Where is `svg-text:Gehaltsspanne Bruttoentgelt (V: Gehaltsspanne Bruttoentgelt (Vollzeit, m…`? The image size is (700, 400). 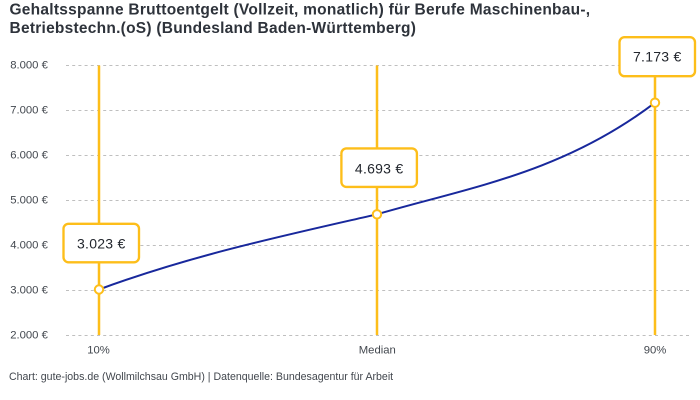
svg-text:Gehaltsspanne Bruttoentgelt (V: Gehaltsspanne Bruttoentgelt (Vollzeit, m… is located at coordinates (300, 9).